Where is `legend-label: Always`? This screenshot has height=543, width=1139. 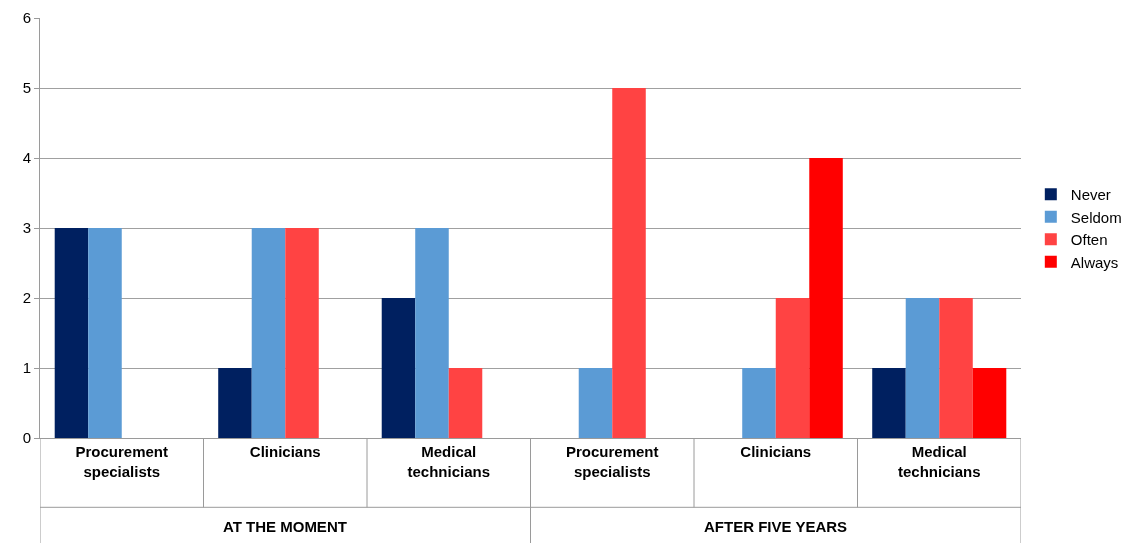
legend-label: Always is located at coordinates (1094, 262).